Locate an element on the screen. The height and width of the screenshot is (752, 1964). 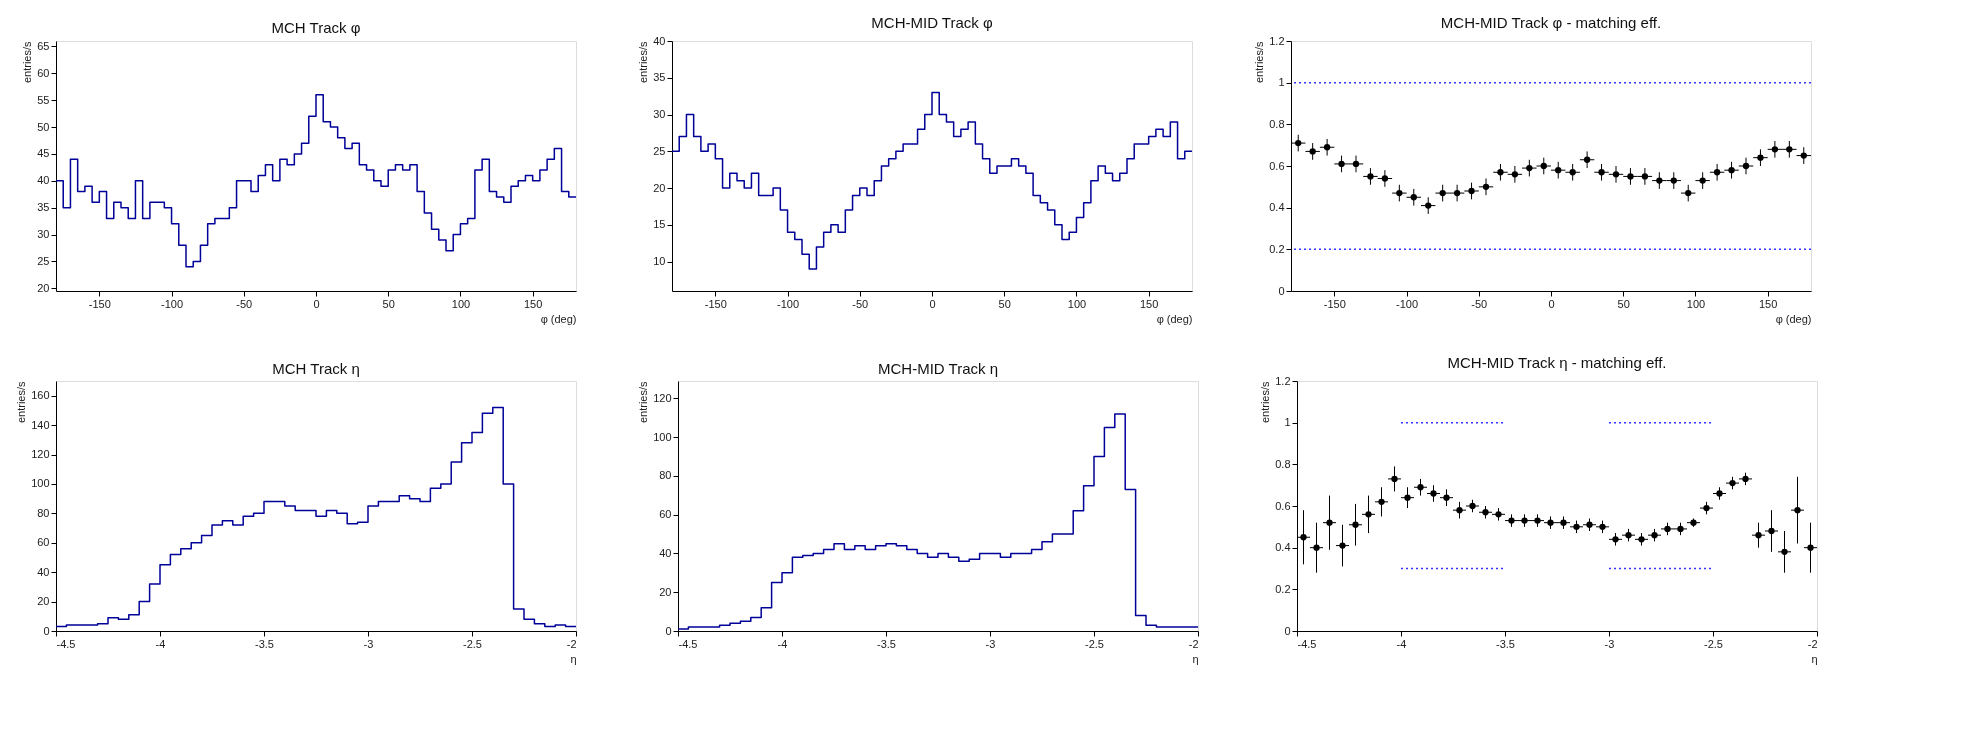
y-tick-label: 0.2 is located at coordinates (1277, 248).